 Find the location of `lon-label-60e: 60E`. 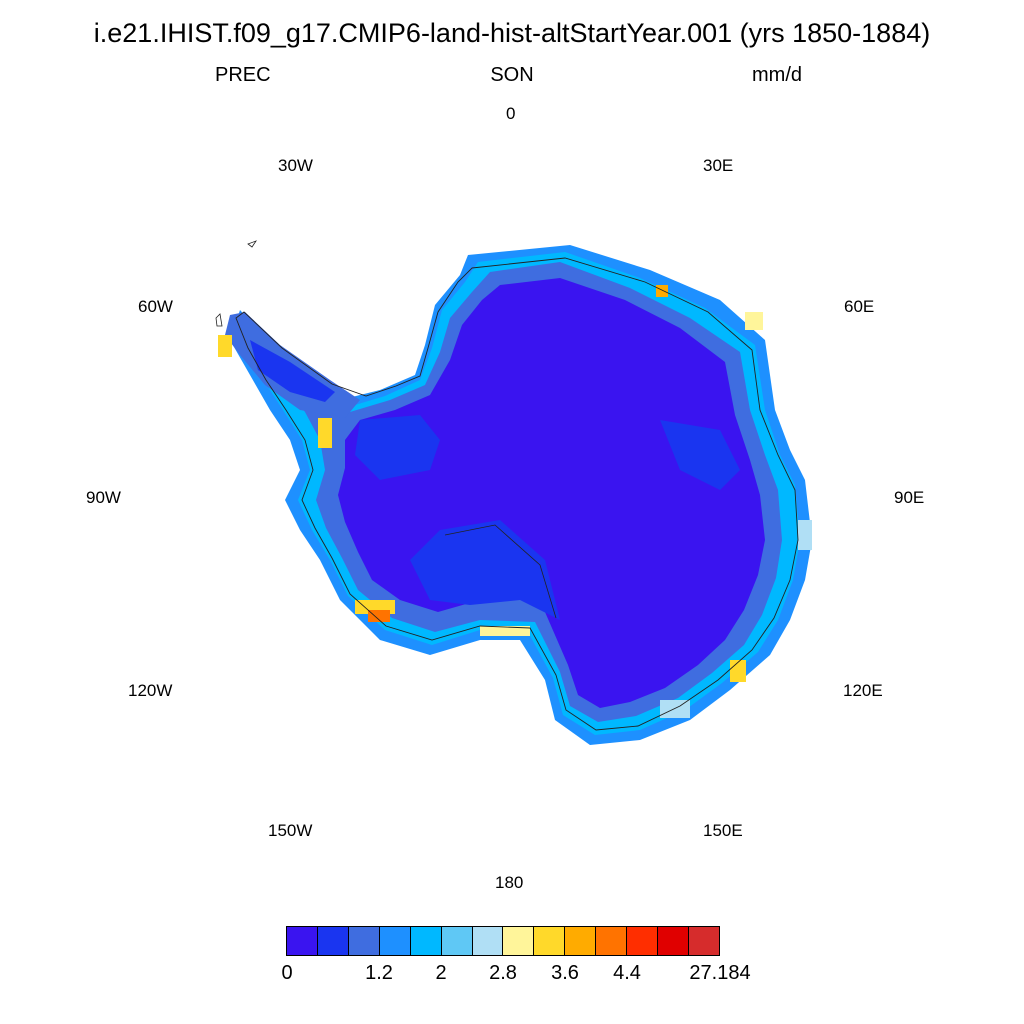

lon-label-60e: 60E is located at coordinates (859, 306).